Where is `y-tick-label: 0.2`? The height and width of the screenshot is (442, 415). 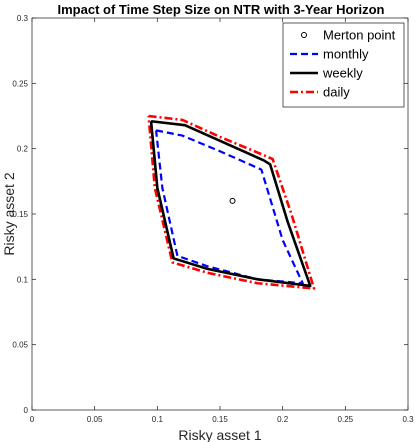
y-tick-label: 0.2 is located at coordinates (23, 149).